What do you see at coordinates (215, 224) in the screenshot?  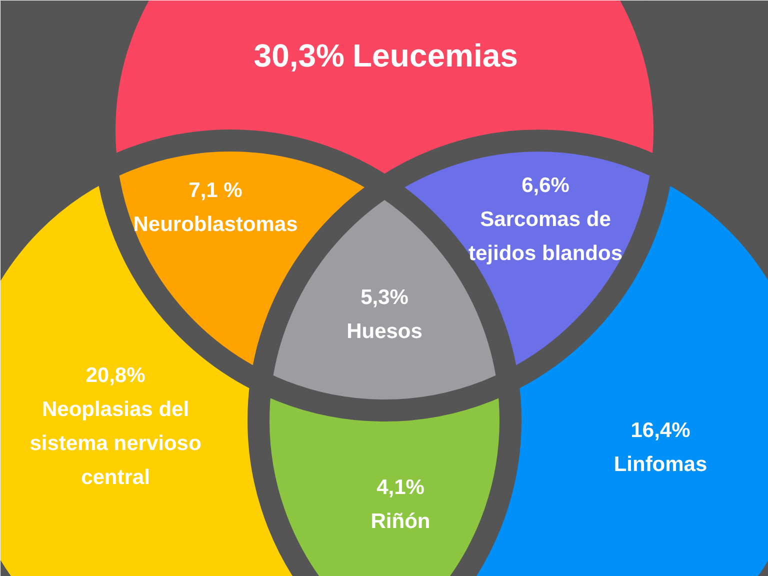 I see `category-label: Neuroblastomas` at bounding box center [215, 224].